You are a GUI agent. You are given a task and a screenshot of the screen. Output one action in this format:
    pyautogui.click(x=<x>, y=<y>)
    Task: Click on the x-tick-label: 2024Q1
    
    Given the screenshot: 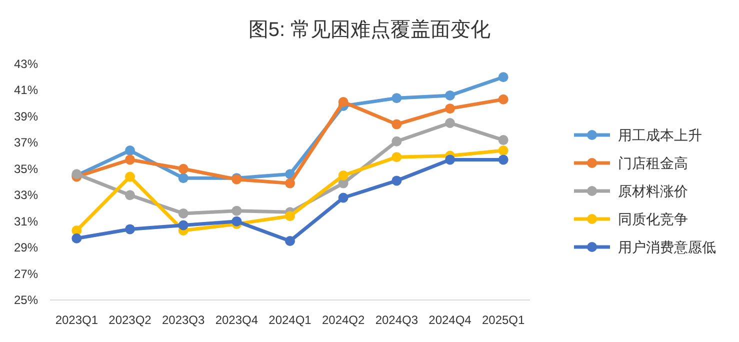 What is the action you would take?
    pyautogui.click(x=290, y=320)
    